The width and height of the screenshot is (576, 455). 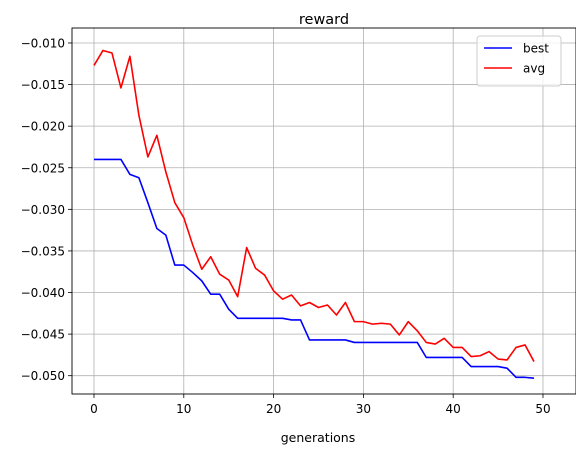 What do you see at coordinates (43, 168) in the screenshot?
I see `y-tick-label: −0.025` at bounding box center [43, 168].